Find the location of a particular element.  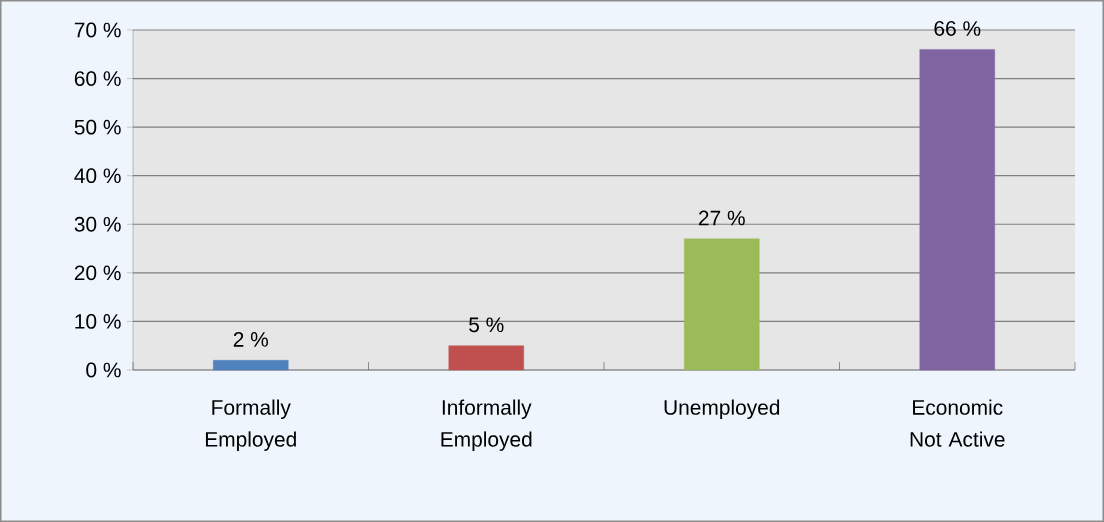

y-tick-label: 20 % is located at coordinates (97, 273).